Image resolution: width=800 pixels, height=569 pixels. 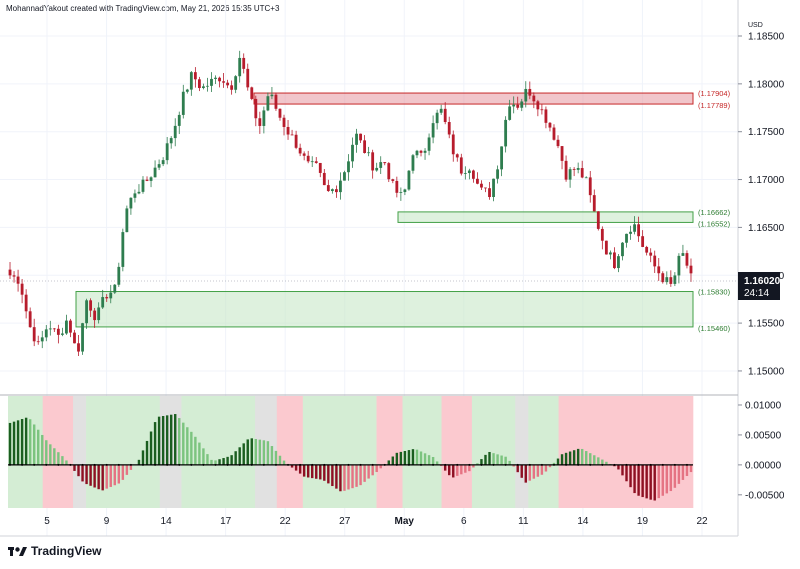 What do you see at coordinates (376, 521) in the screenshot?
I see `time-axis: 5 9 14 17 22 27 May 6 11 14 19 22` at bounding box center [376, 521].